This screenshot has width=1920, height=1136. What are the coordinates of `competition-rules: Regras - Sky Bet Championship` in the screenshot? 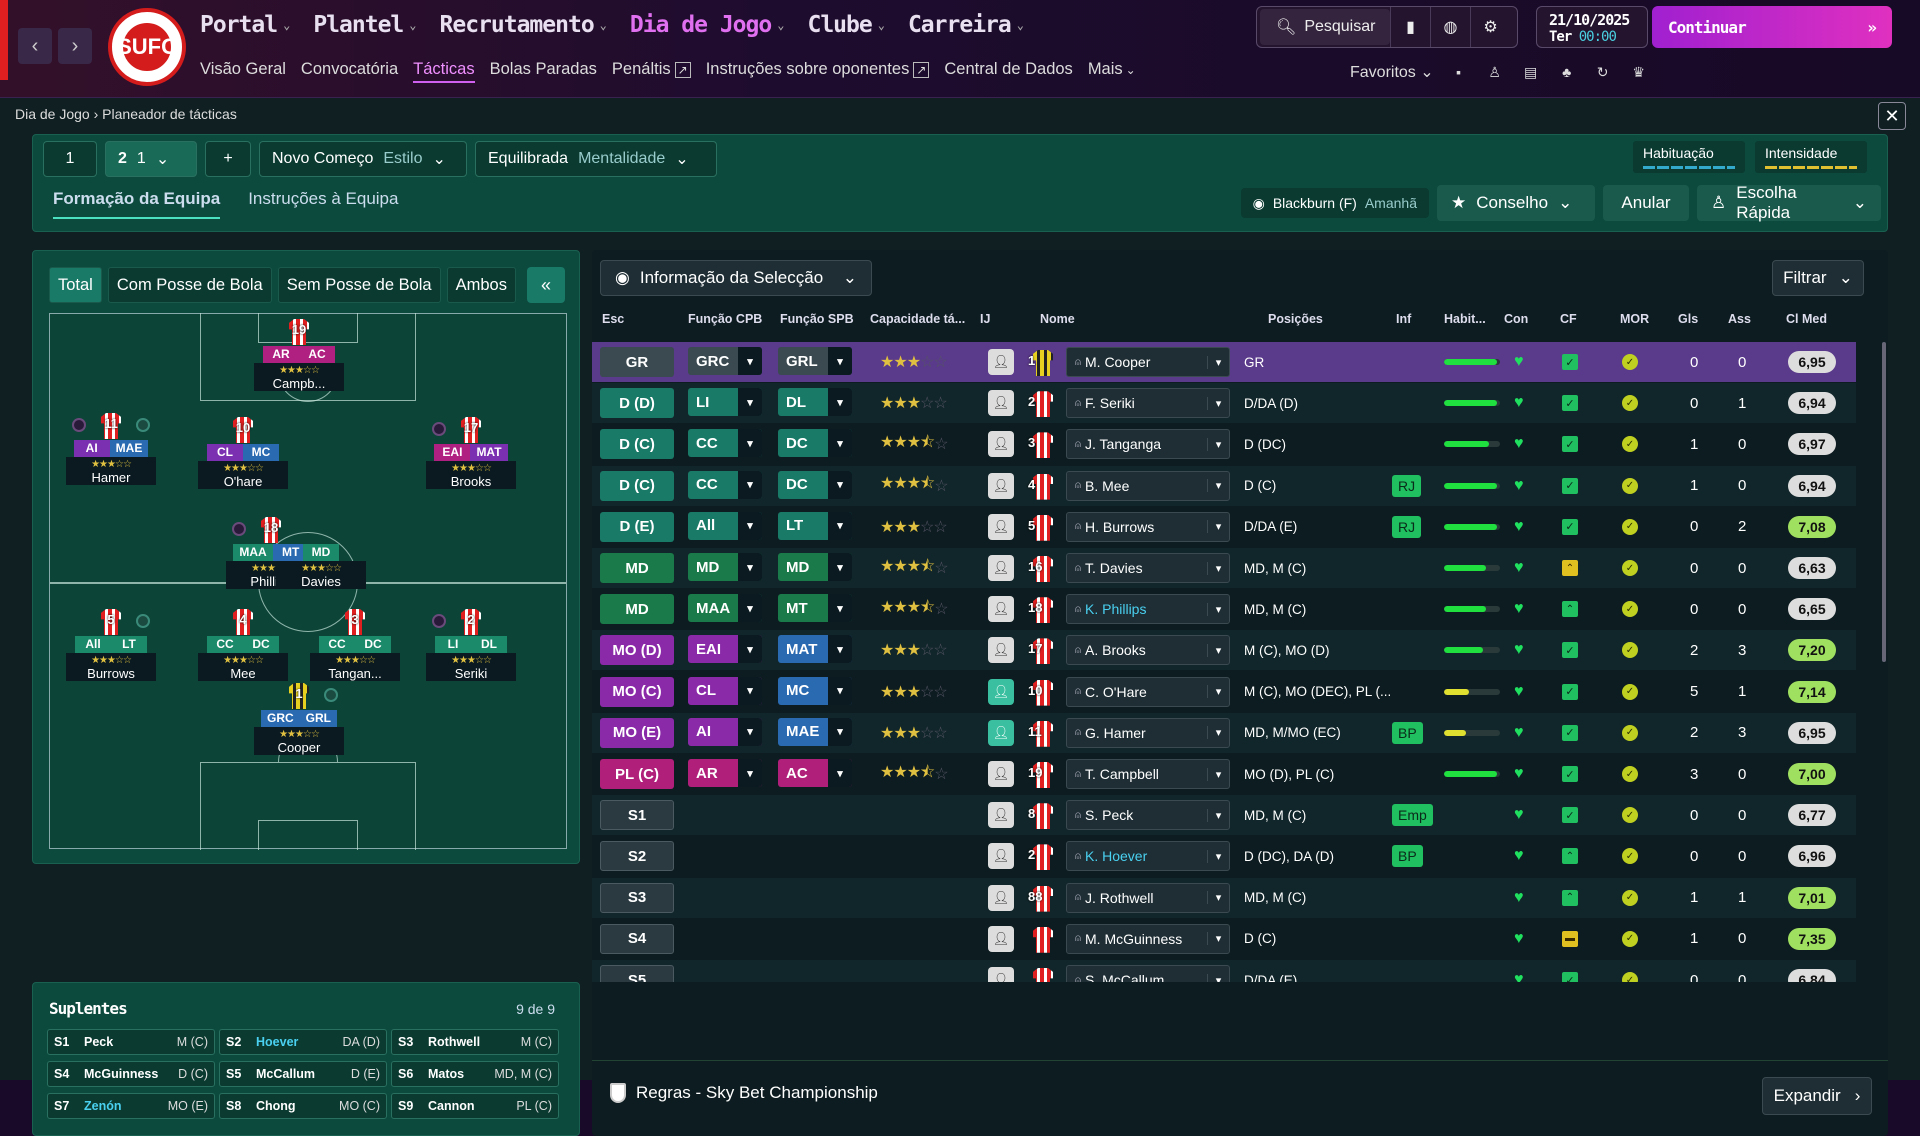 It's located at (744, 1093).